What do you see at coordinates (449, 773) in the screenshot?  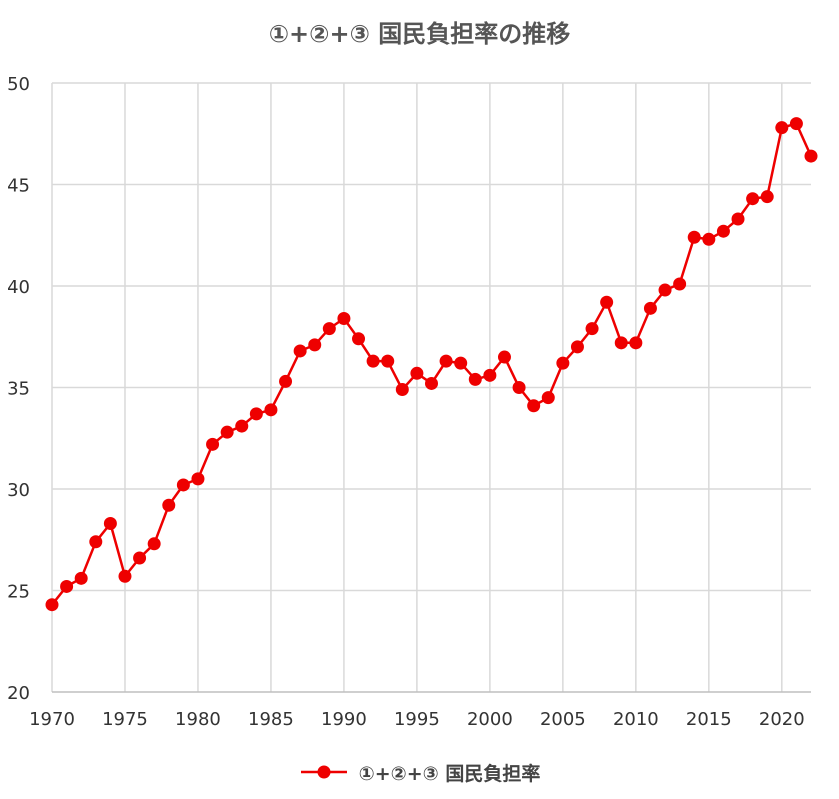 I see `legend-label: ①+②+③ 国民負担率` at bounding box center [449, 773].